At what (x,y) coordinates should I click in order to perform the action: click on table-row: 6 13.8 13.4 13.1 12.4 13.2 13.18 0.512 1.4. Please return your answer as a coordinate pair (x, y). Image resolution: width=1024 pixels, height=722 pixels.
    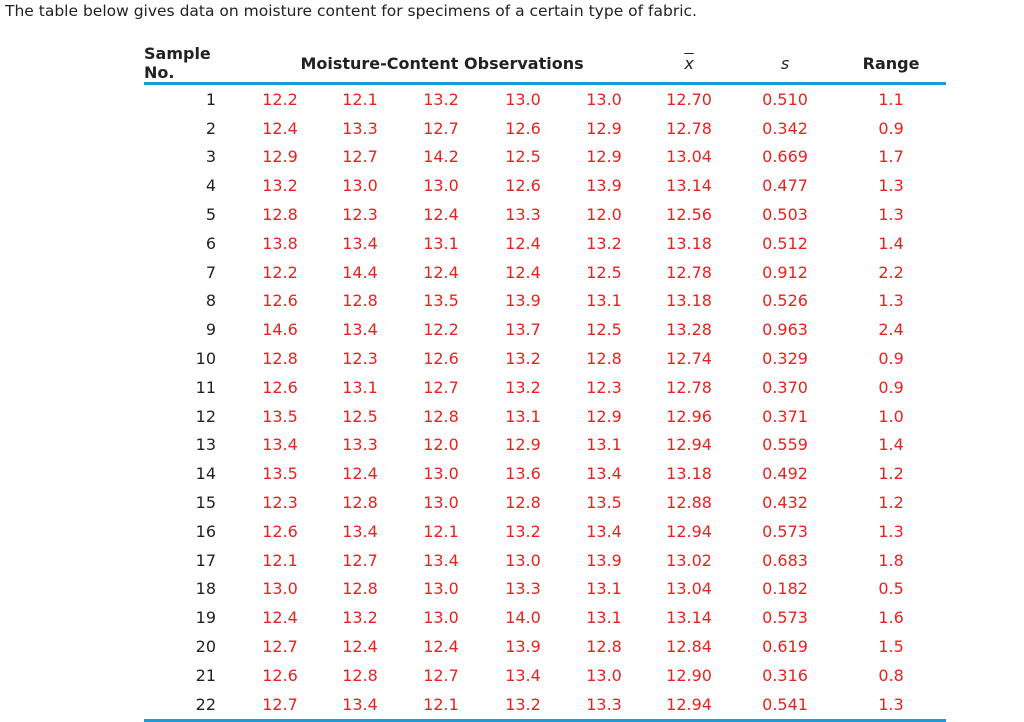
    Looking at the image, I should click on (545, 243).